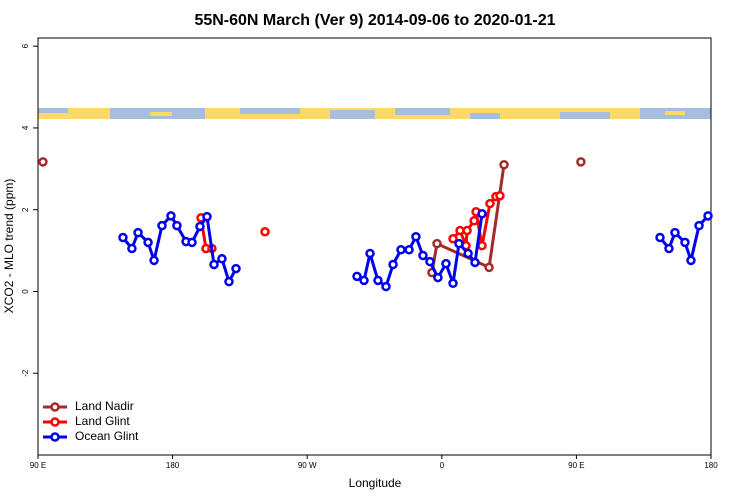 The image size is (750, 500). Describe the element at coordinates (25, 373) in the screenshot. I see `y-tick-label: -2` at that location.